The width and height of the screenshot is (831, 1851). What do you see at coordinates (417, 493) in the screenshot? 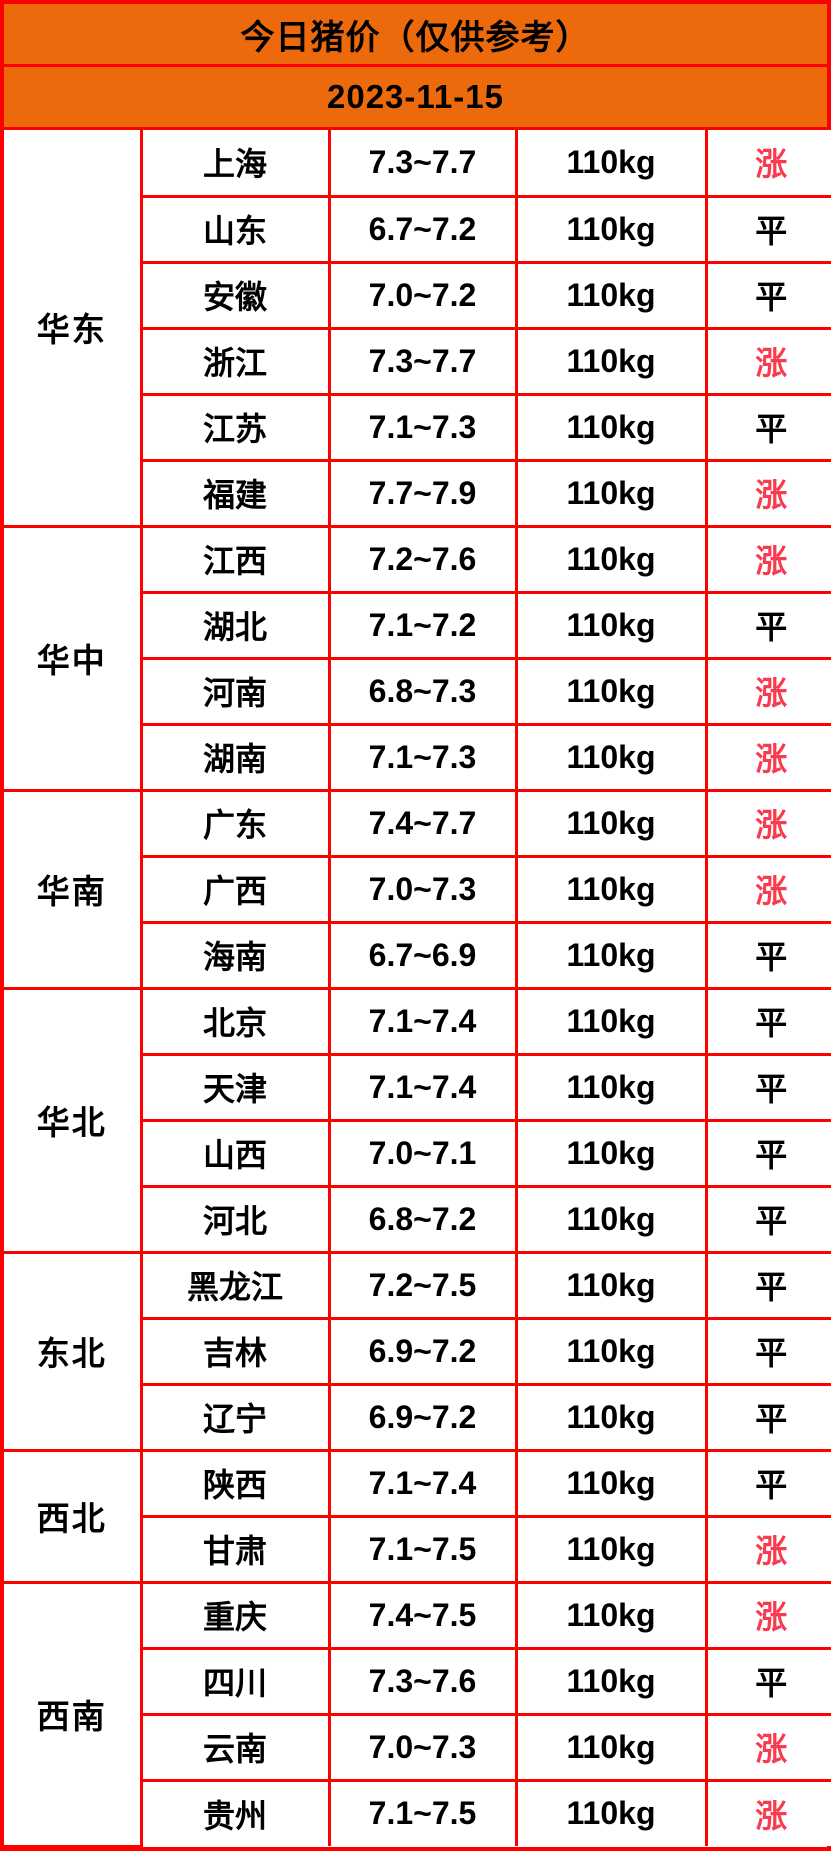
I see `table-row: 福建 7.7~7.9 110kg 涨` at bounding box center [417, 493].